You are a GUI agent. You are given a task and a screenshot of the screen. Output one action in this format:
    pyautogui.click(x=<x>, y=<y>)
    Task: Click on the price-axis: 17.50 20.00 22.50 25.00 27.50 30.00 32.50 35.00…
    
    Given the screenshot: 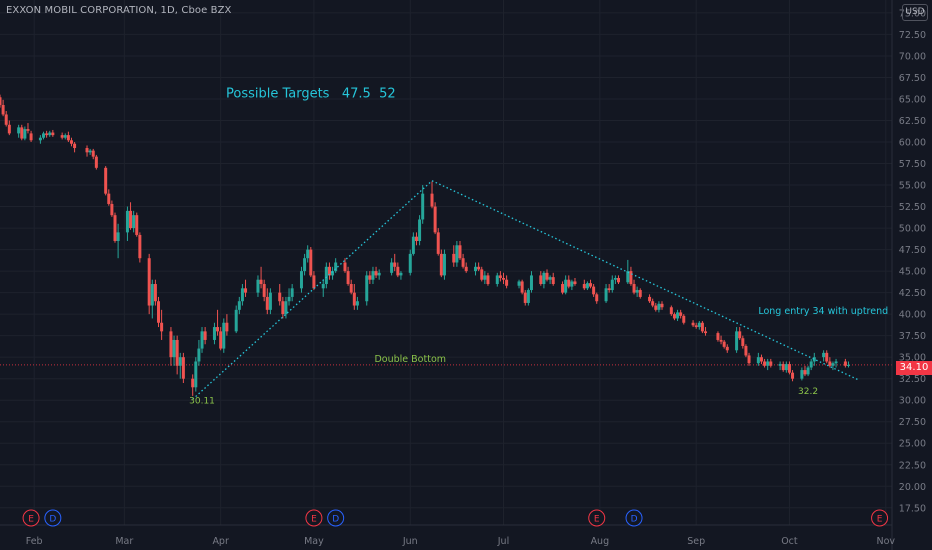 What is the action you would take?
    pyautogui.click(x=912, y=261)
    